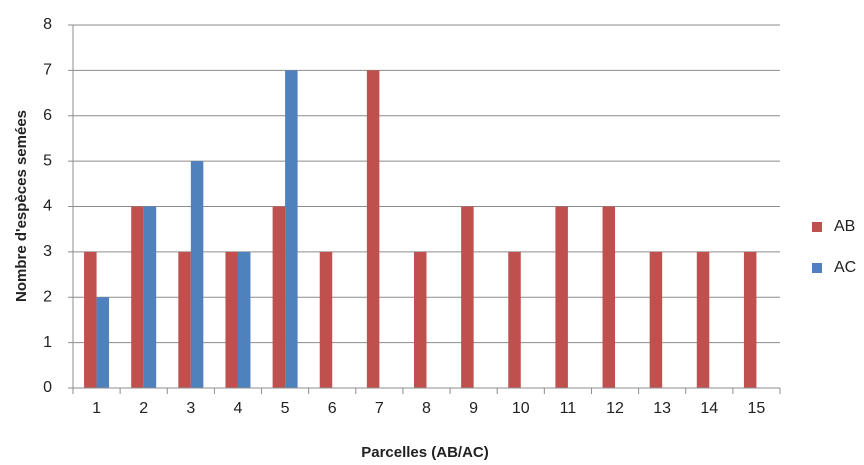 The height and width of the screenshot is (465, 864). What do you see at coordinates (47, 115) in the screenshot?
I see `y-tick-label: 6` at bounding box center [47, 115].